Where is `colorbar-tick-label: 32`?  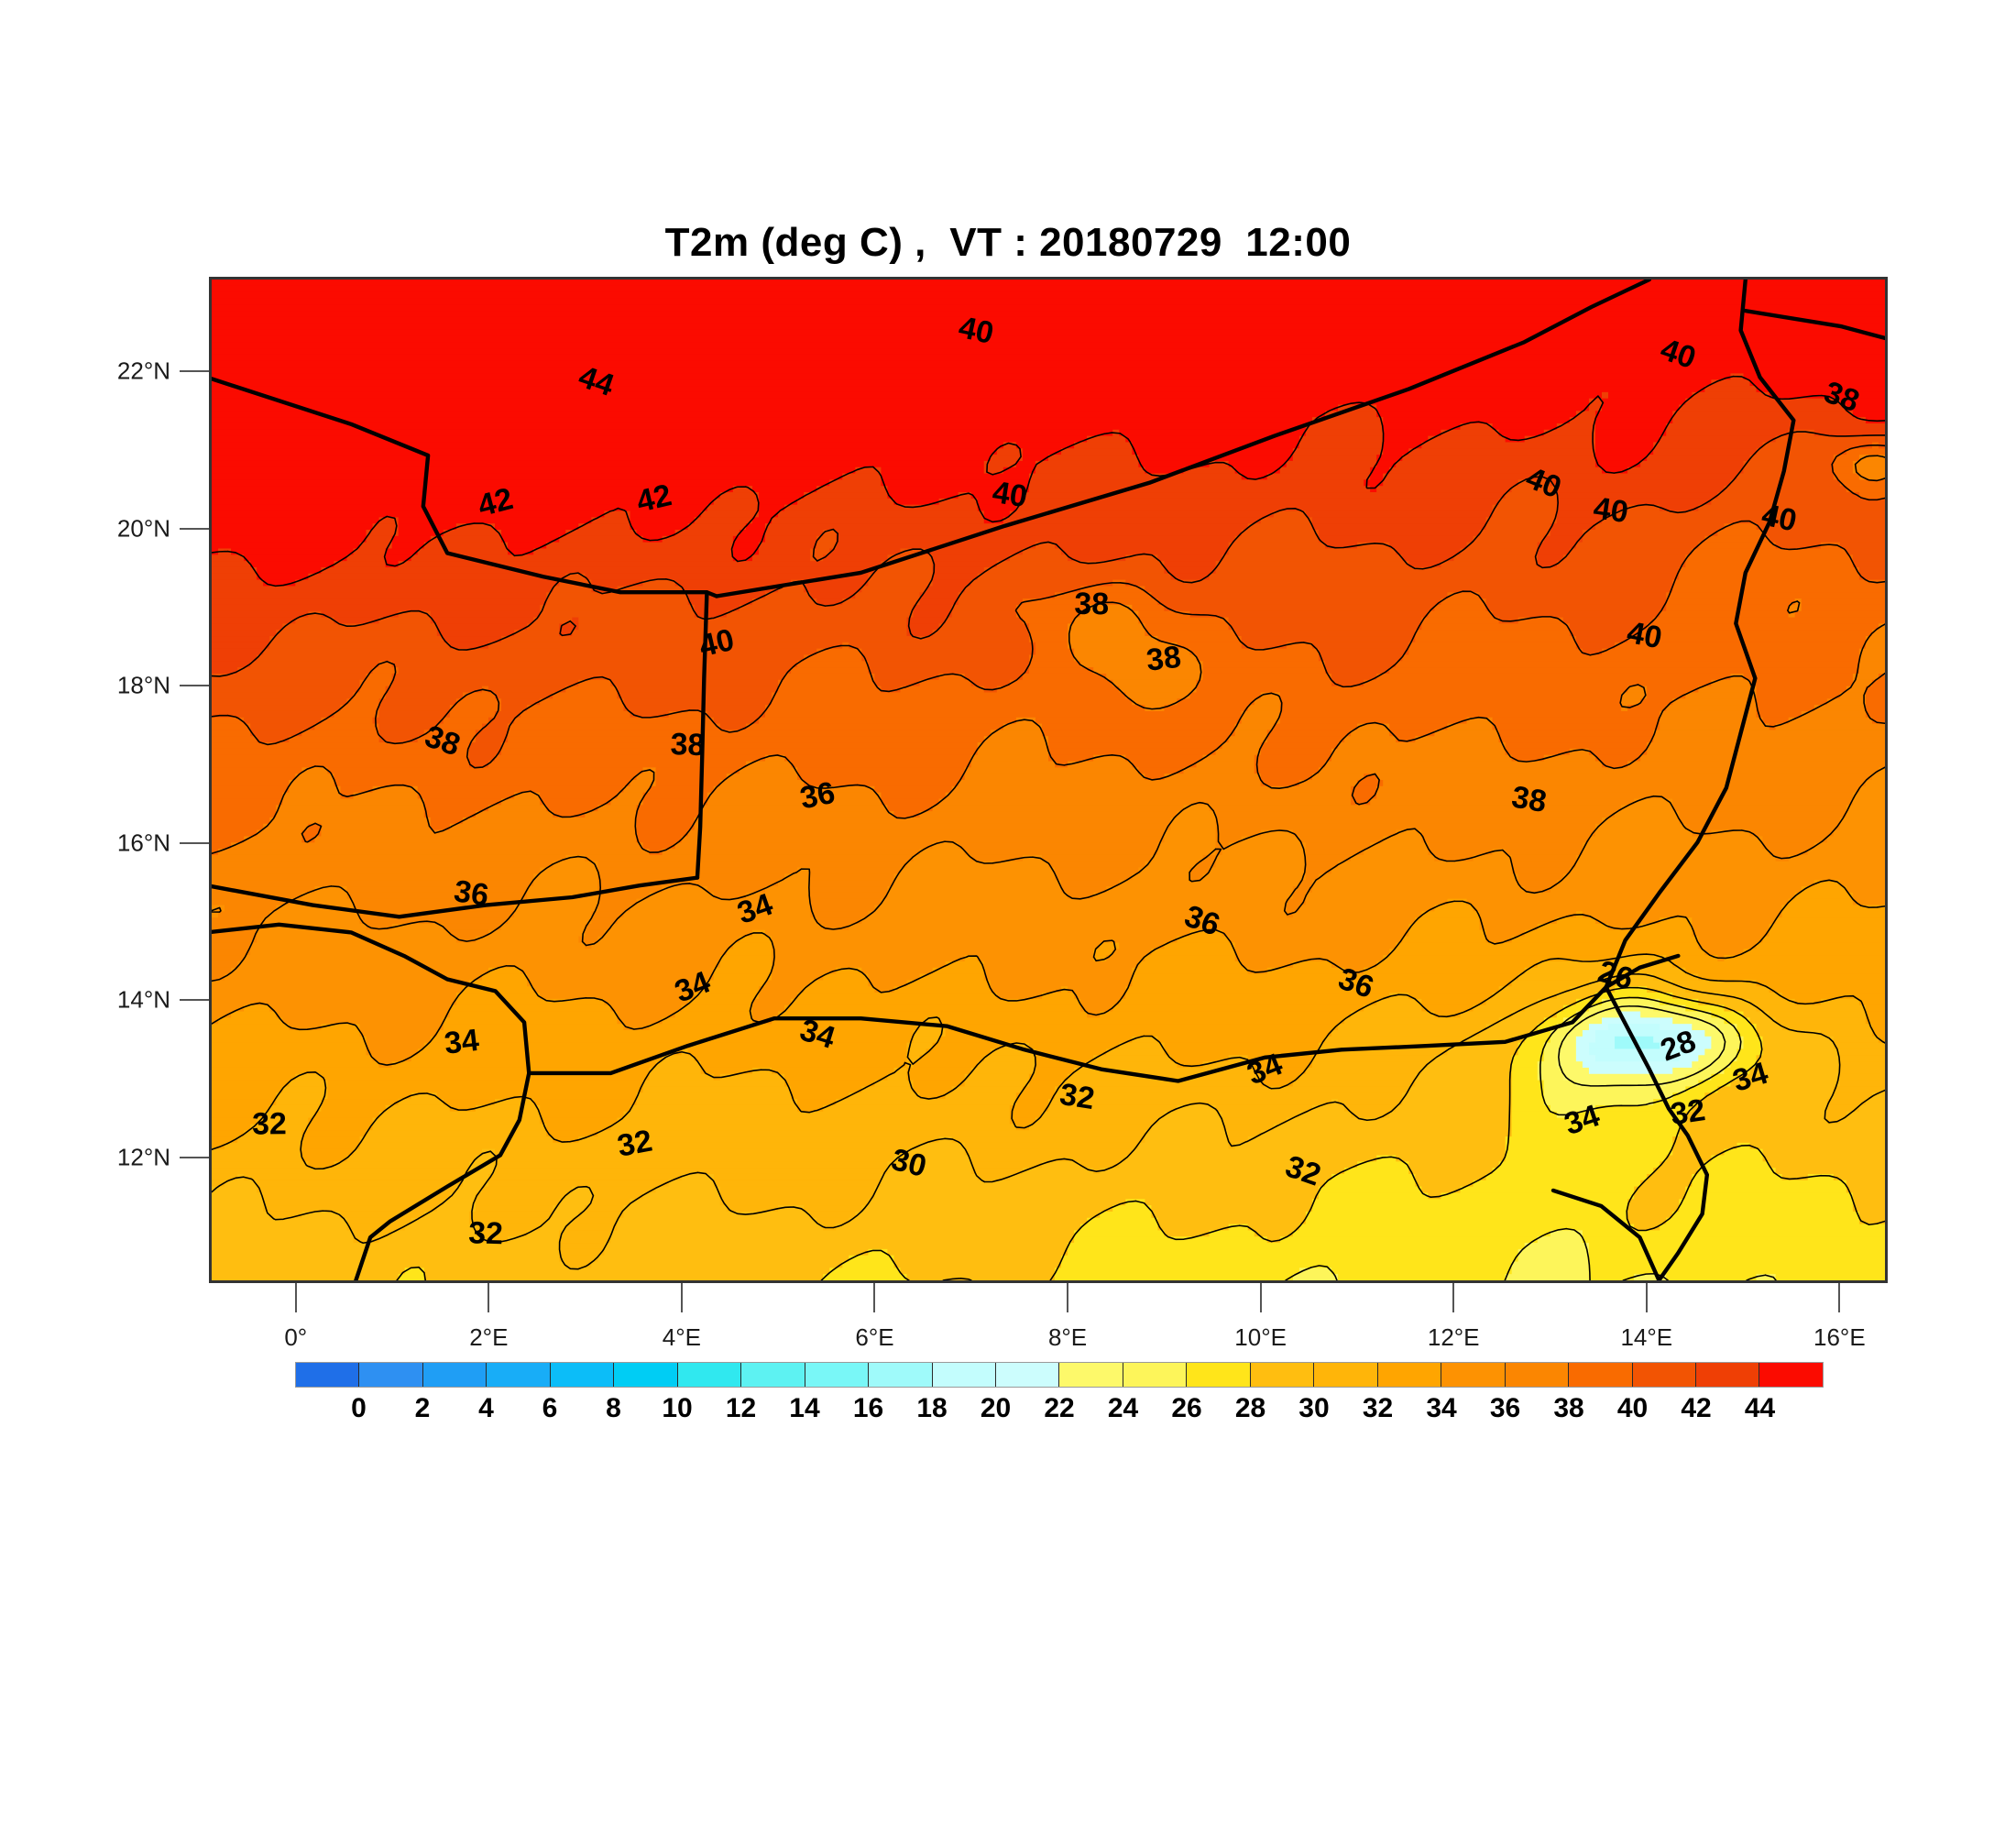
colorbar-tick-label: 32 is located at coordinates (1378, 1408).